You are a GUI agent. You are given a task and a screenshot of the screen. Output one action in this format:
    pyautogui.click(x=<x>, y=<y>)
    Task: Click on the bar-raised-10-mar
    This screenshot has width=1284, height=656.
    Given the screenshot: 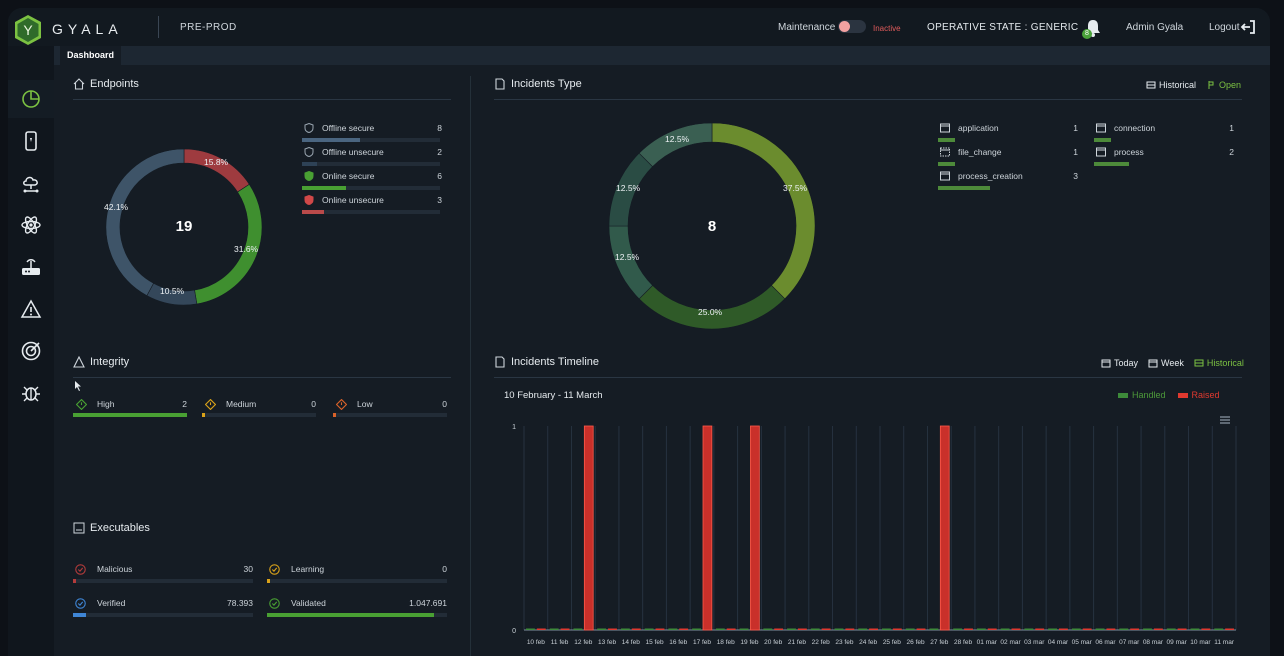 What is the action you would take?
    pyautogui.click(x=1206, y=629)
    